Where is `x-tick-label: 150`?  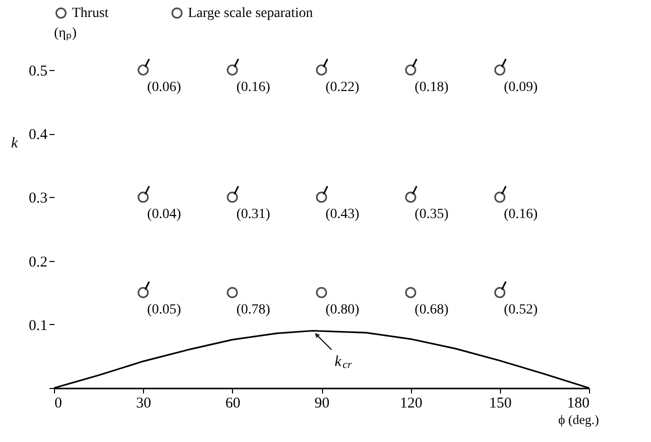
x-tick-label: 150 is located at coordinates (500, 404).